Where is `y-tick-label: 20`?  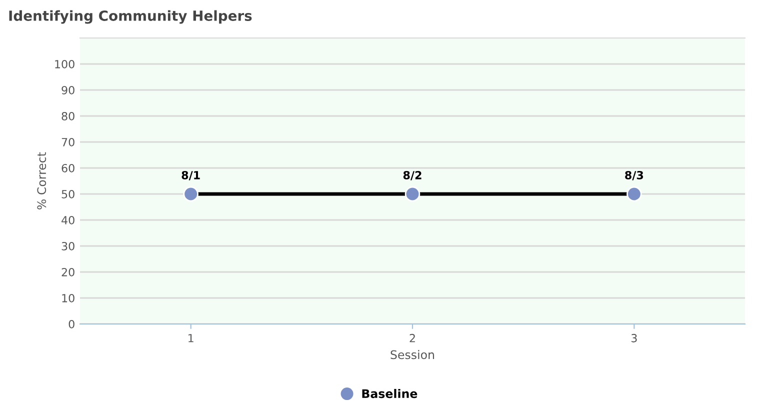 y-tick-label: 20 is located at coordinates (68, 272).